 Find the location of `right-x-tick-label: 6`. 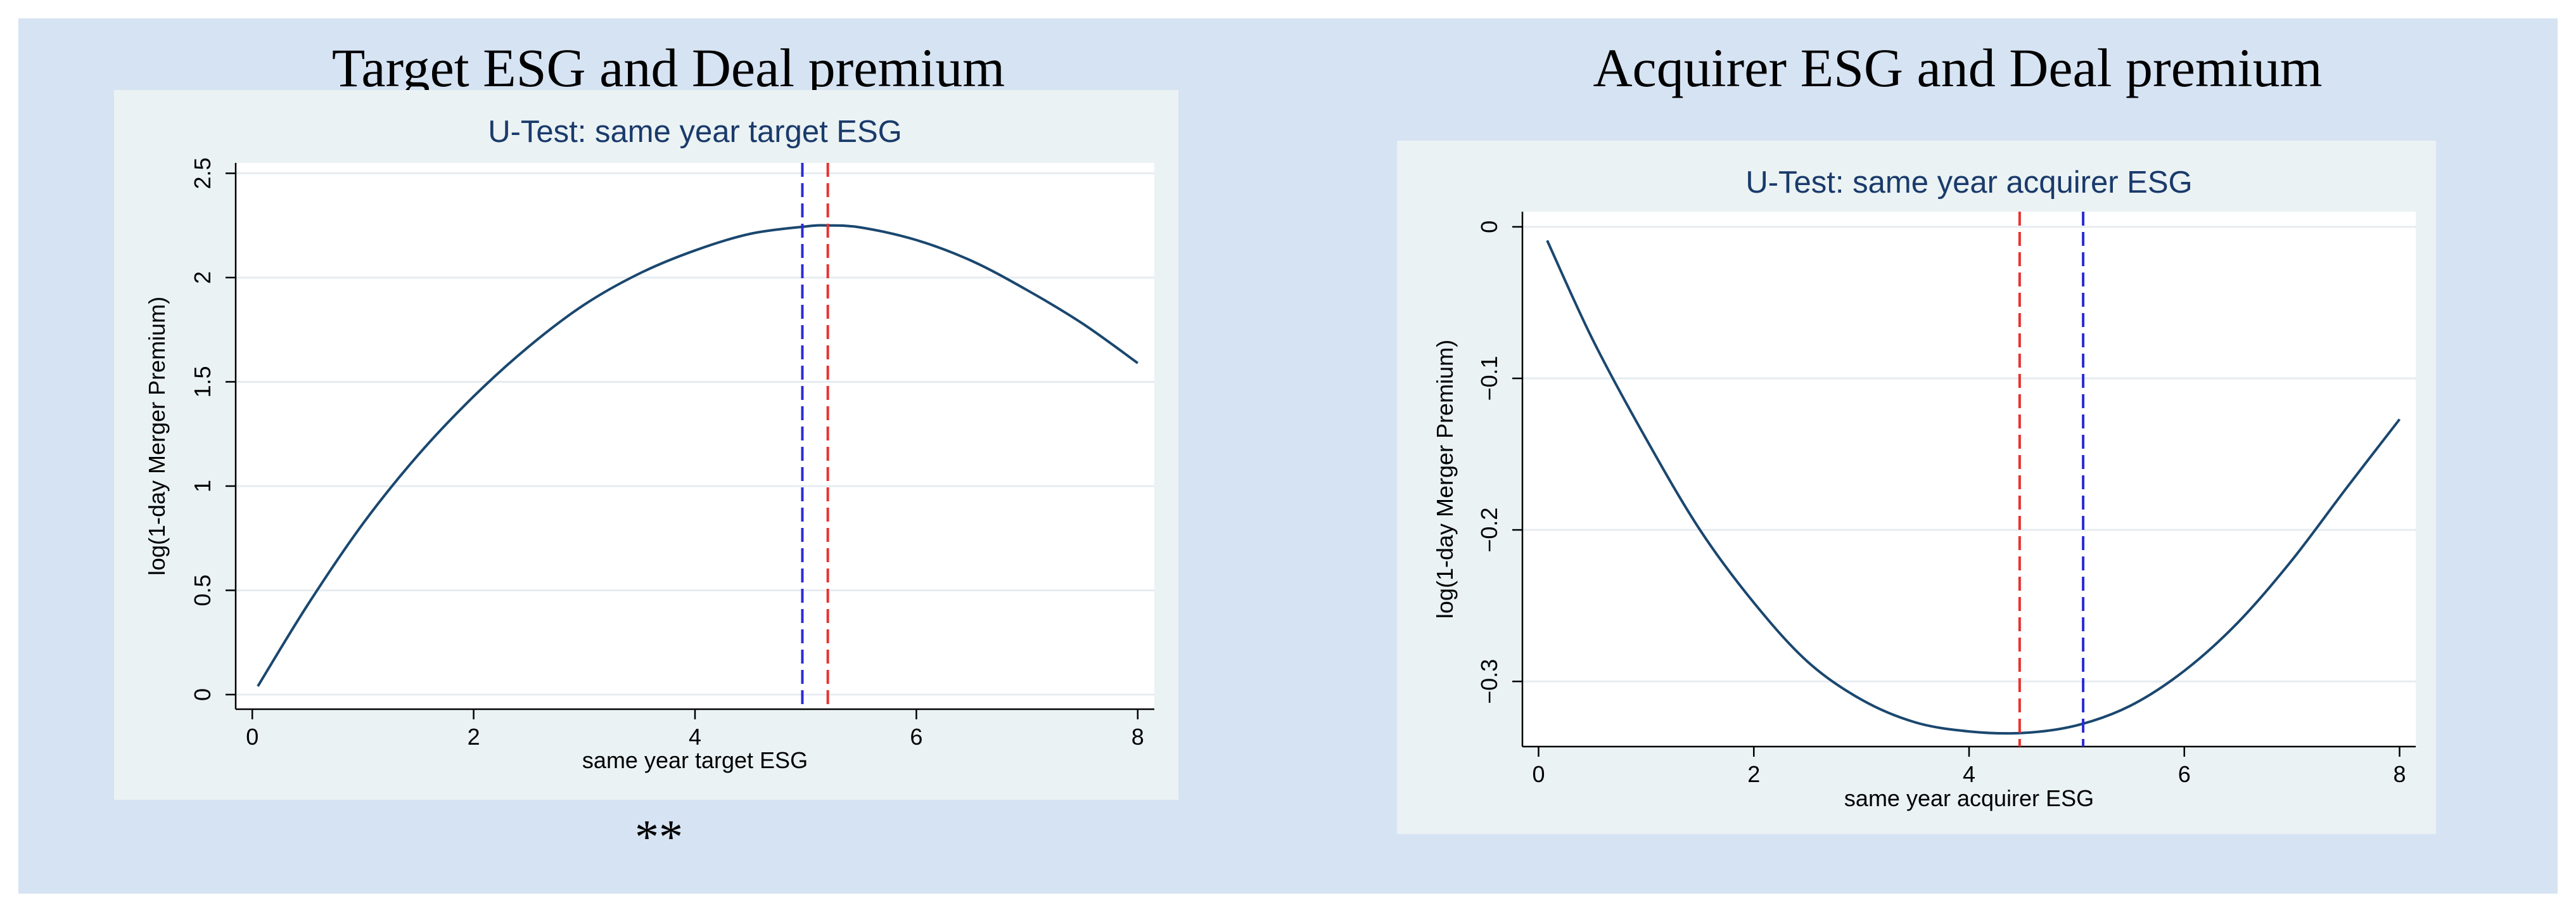

right-x-tick-label: 6 is located at coordinates (2184, 774).